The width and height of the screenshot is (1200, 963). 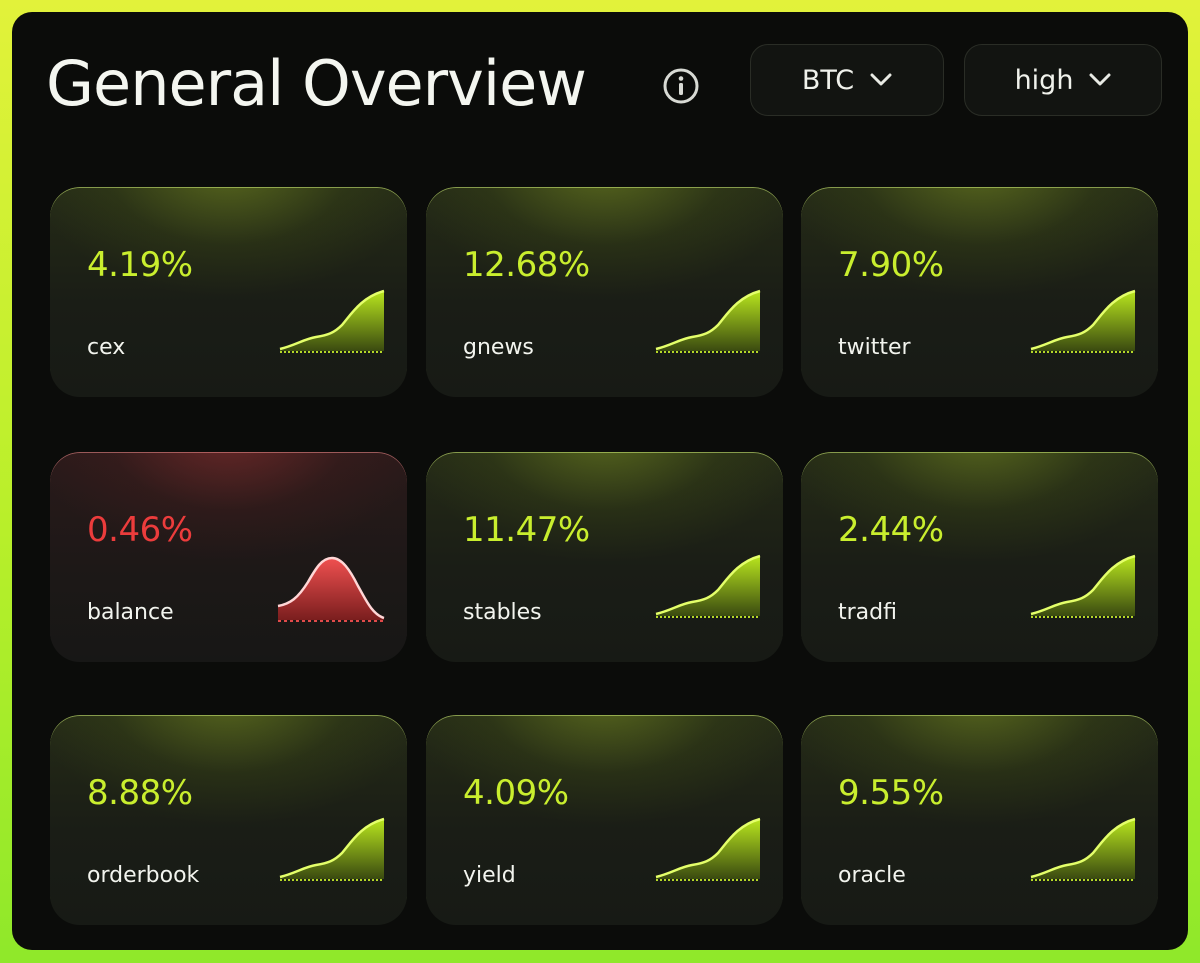 What do you see at coordinates (489, 875) in the screenshot?
I see `metric-label: yield` at bounding box center [489, 875].